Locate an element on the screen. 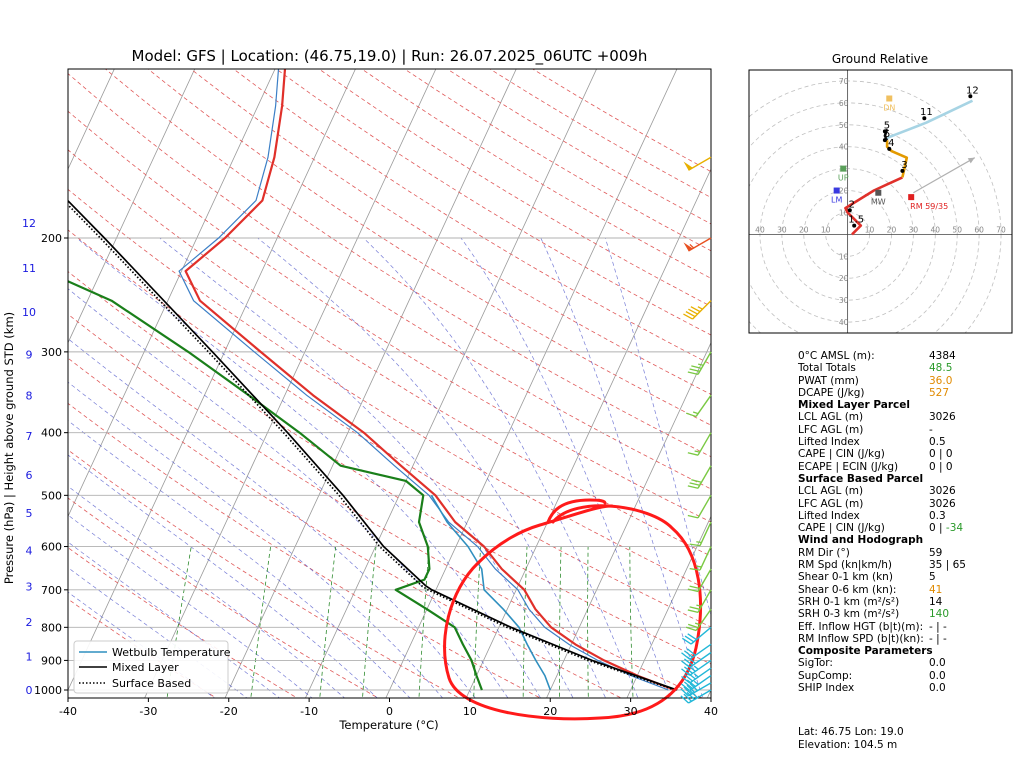 The image size is (1024, 768). km-tick-label: 1 is located at coordinates (29, 656).